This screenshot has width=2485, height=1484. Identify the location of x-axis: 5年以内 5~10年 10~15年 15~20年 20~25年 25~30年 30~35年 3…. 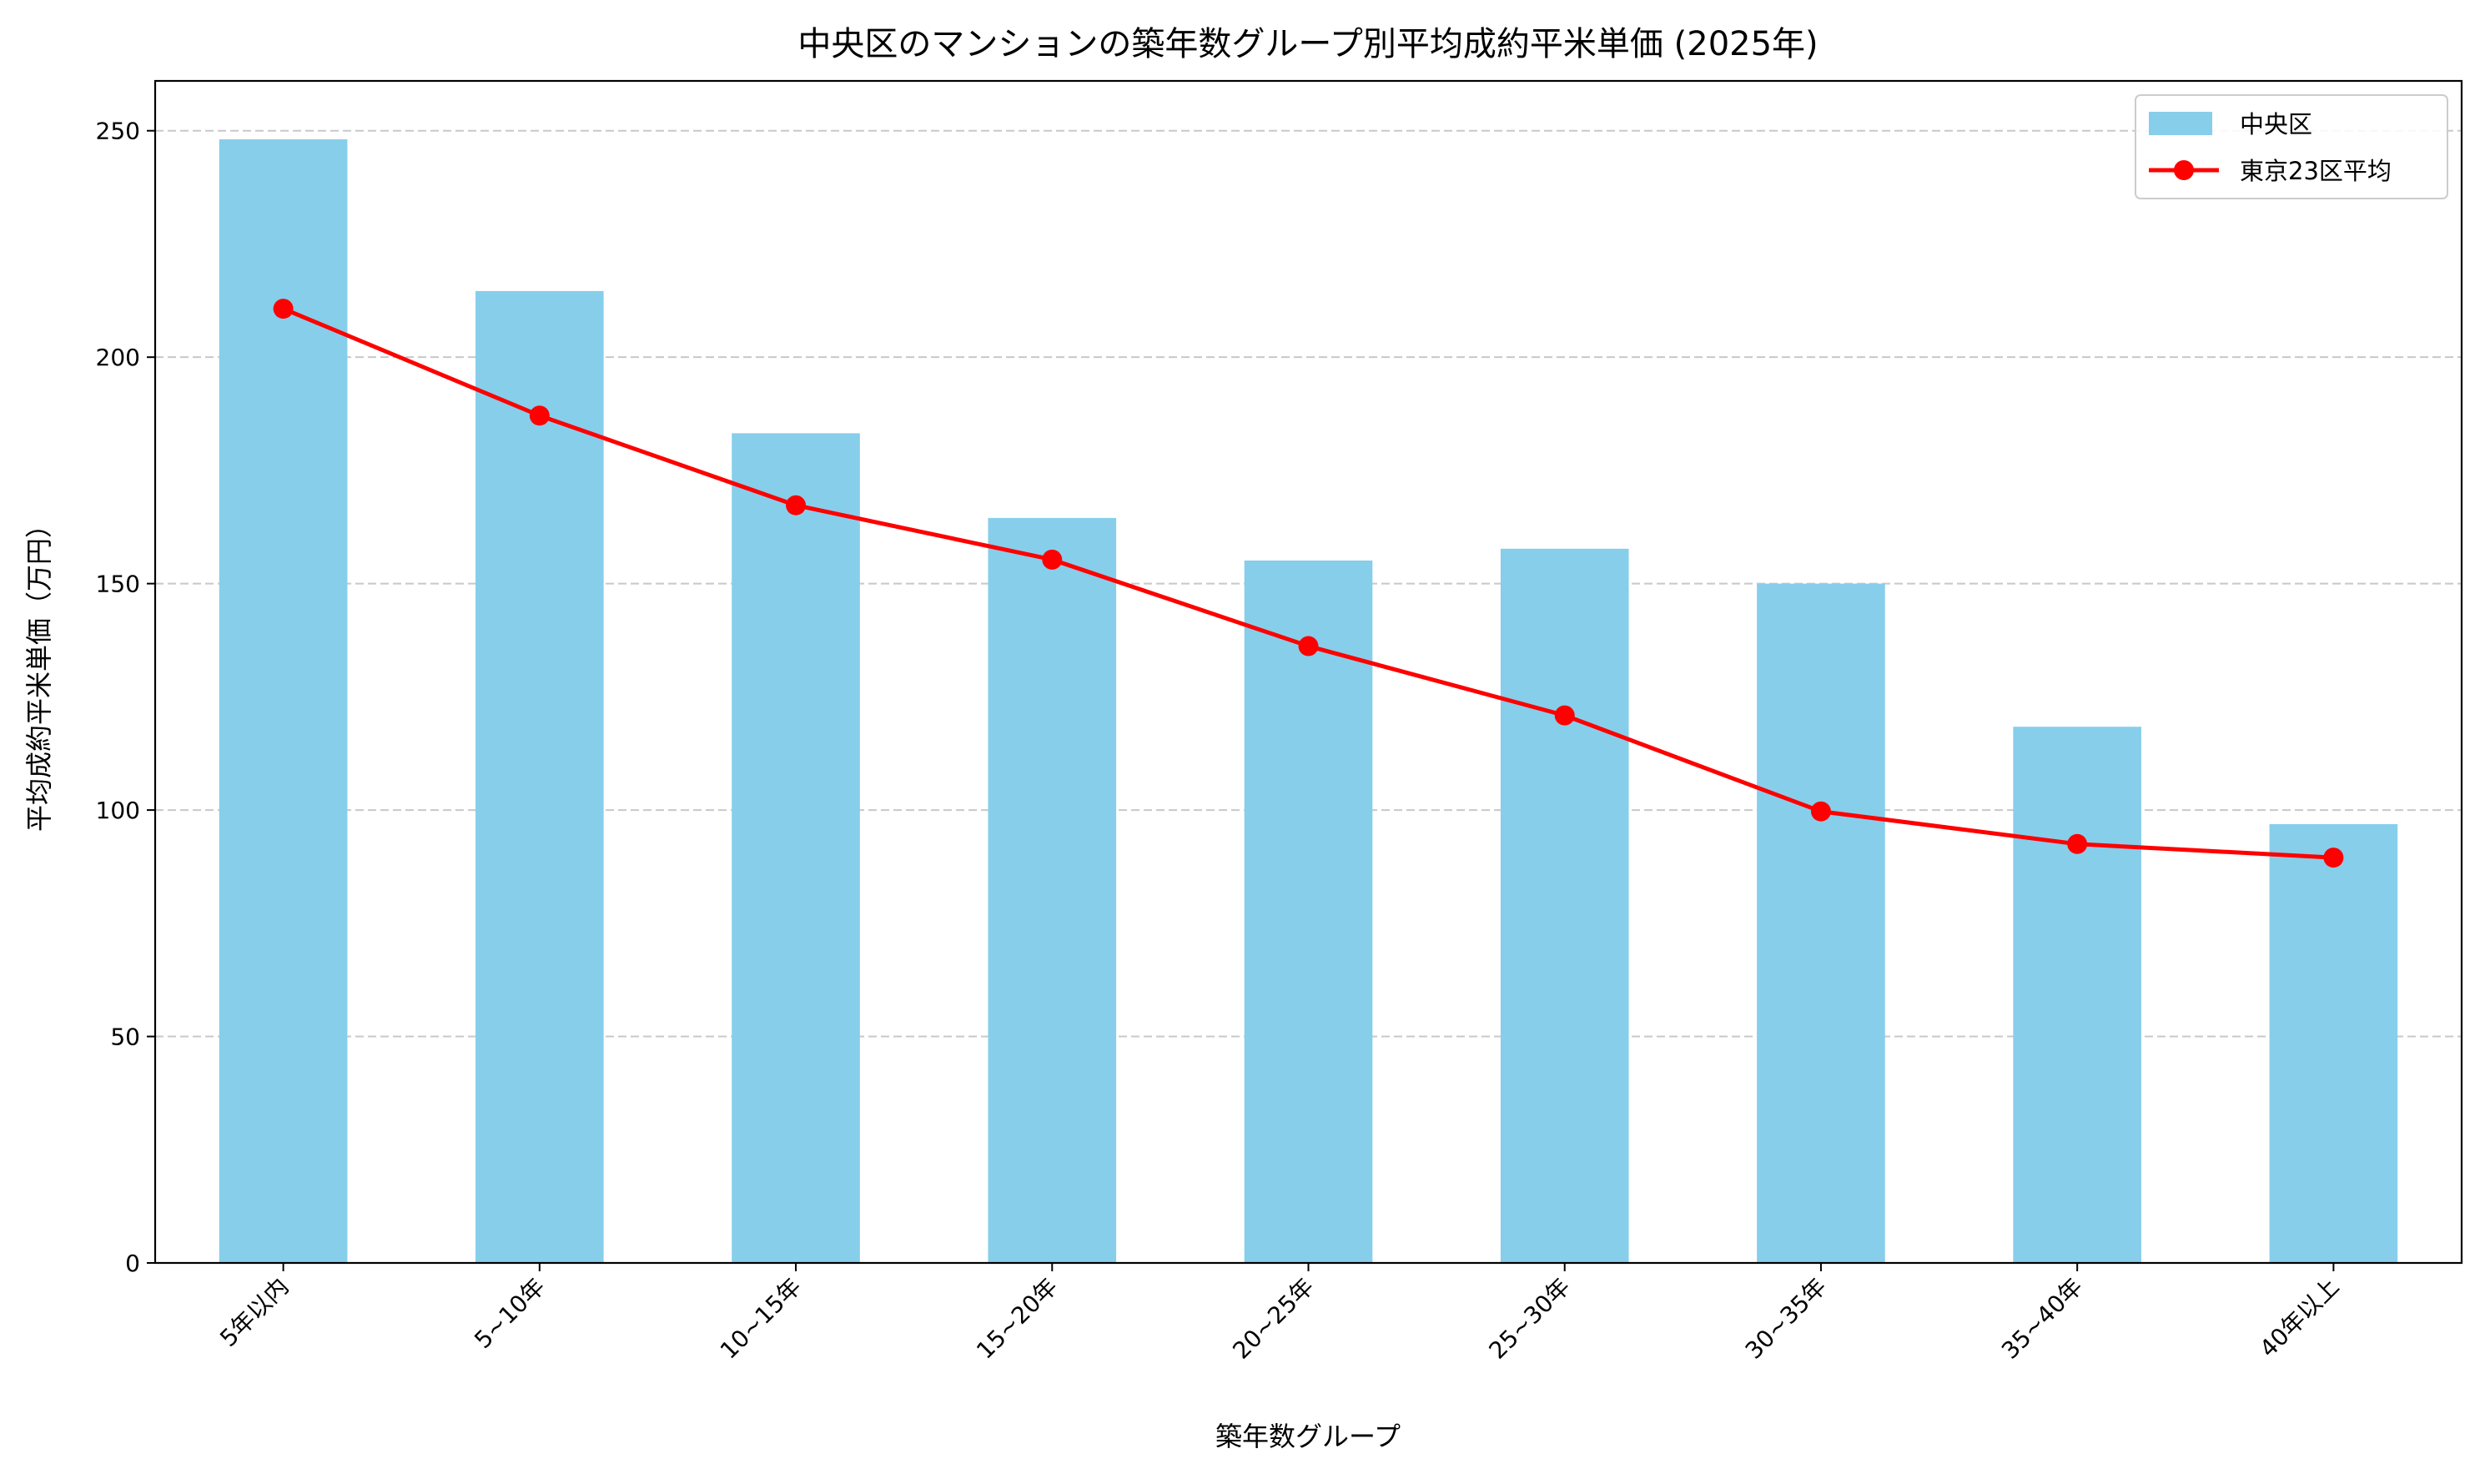
(1279, 1314).